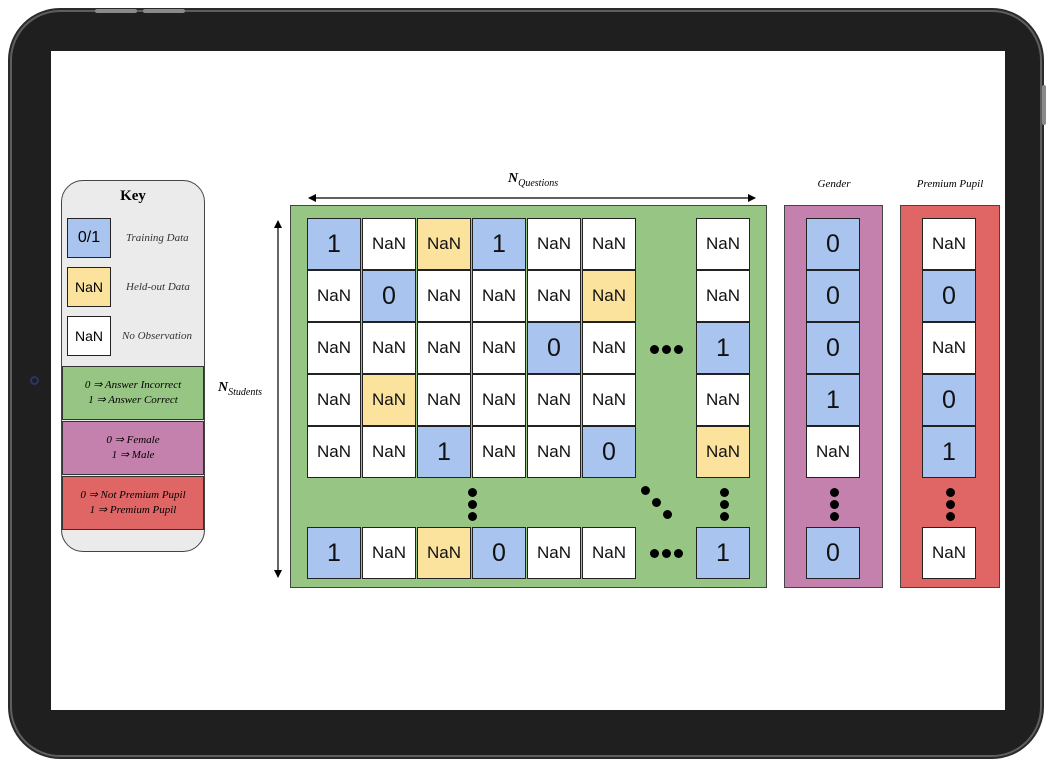  Describe the element at coordinates (133, 196) in the screenshot. I see `key-title: Key` at that location.